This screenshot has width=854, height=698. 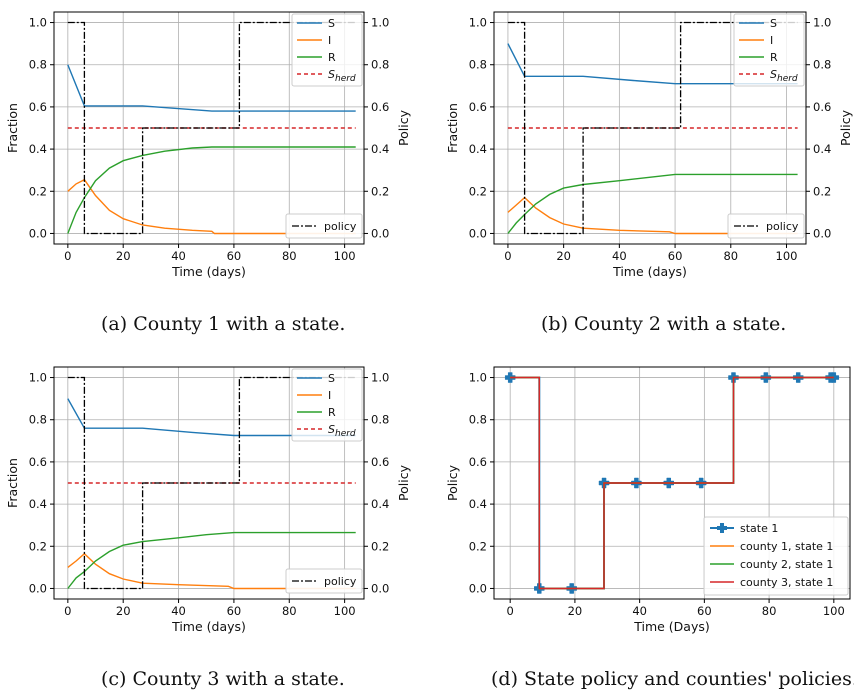 What do you see at coordinates (769, 50) in the screenshot?
I see `legend-box-top` at bounding box center [769, 50].